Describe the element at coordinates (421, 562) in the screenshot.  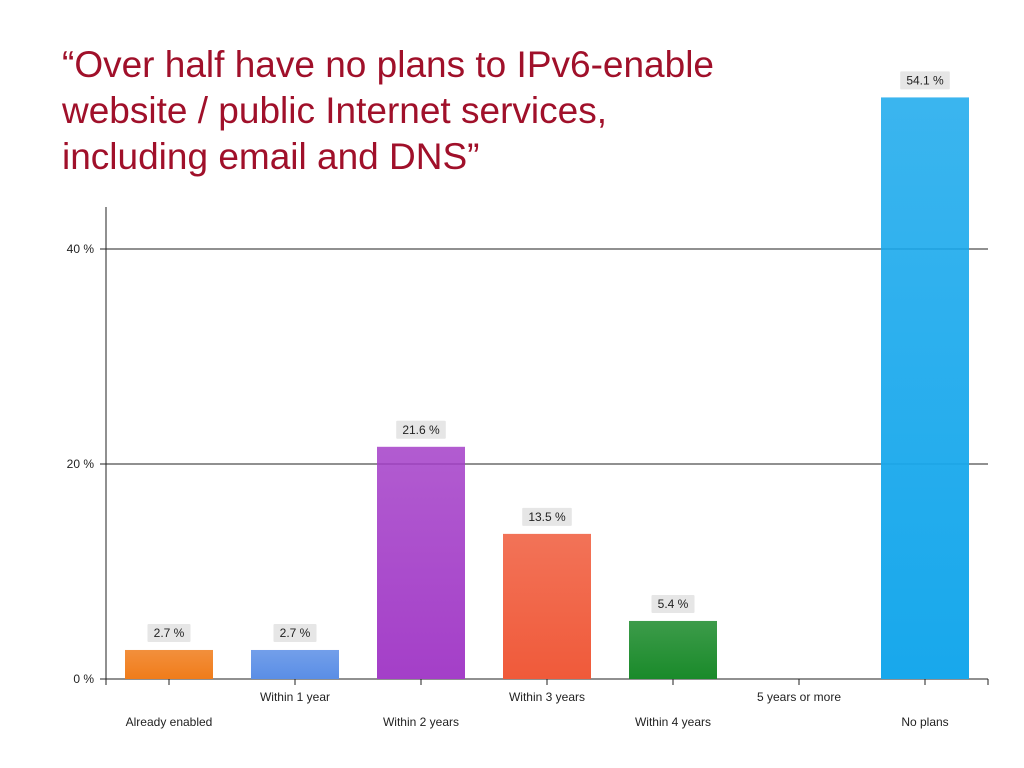
I see `bar-within-2-years` at that location.